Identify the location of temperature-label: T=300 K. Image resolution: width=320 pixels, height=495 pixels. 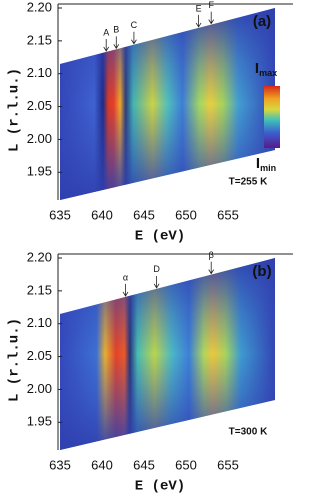
(248, 432).